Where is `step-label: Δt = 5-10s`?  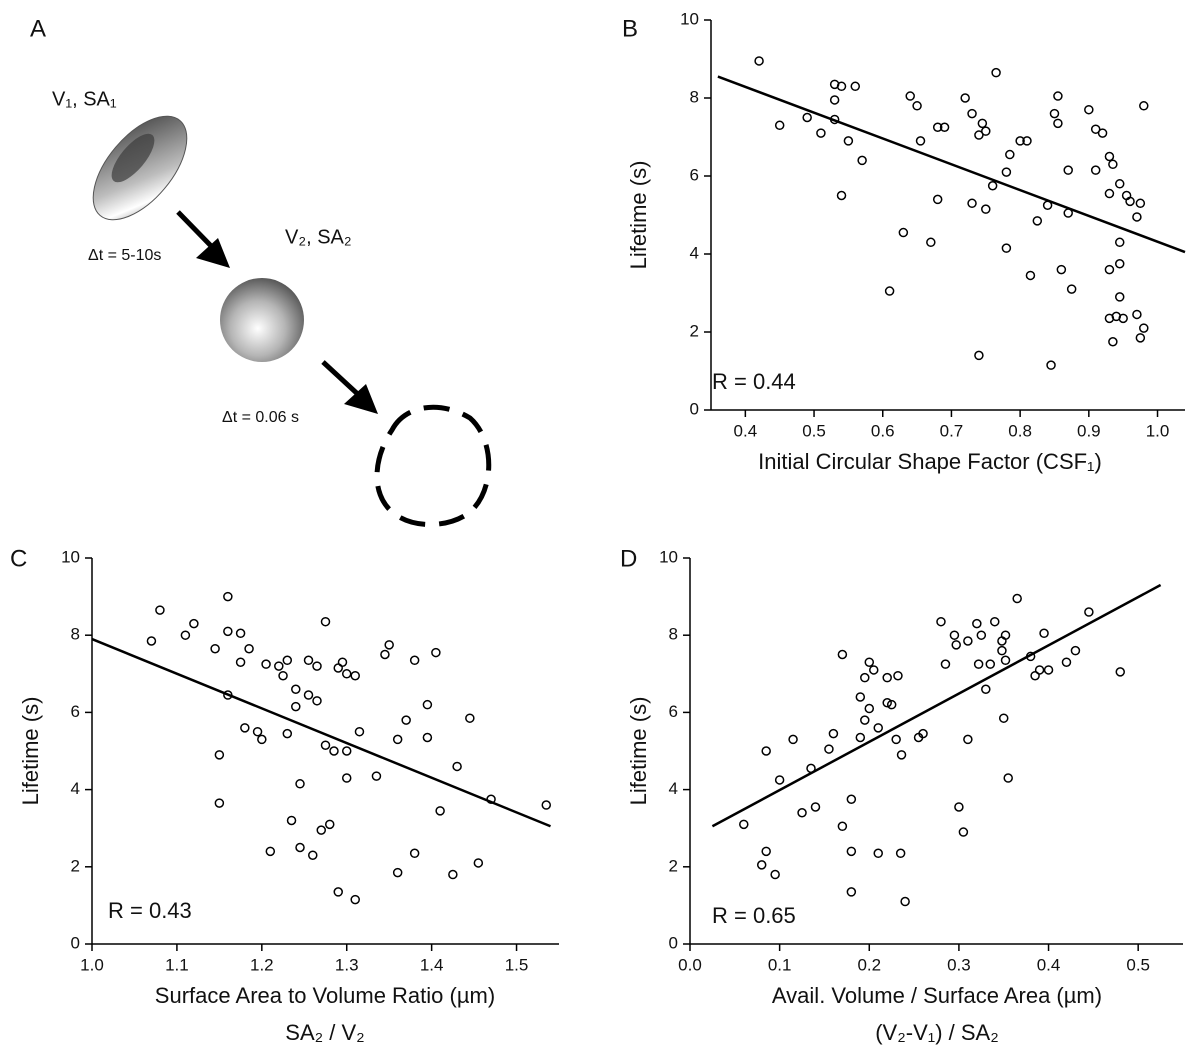
step-label: Δt = 5-10s is located at coordinates (124, 255).